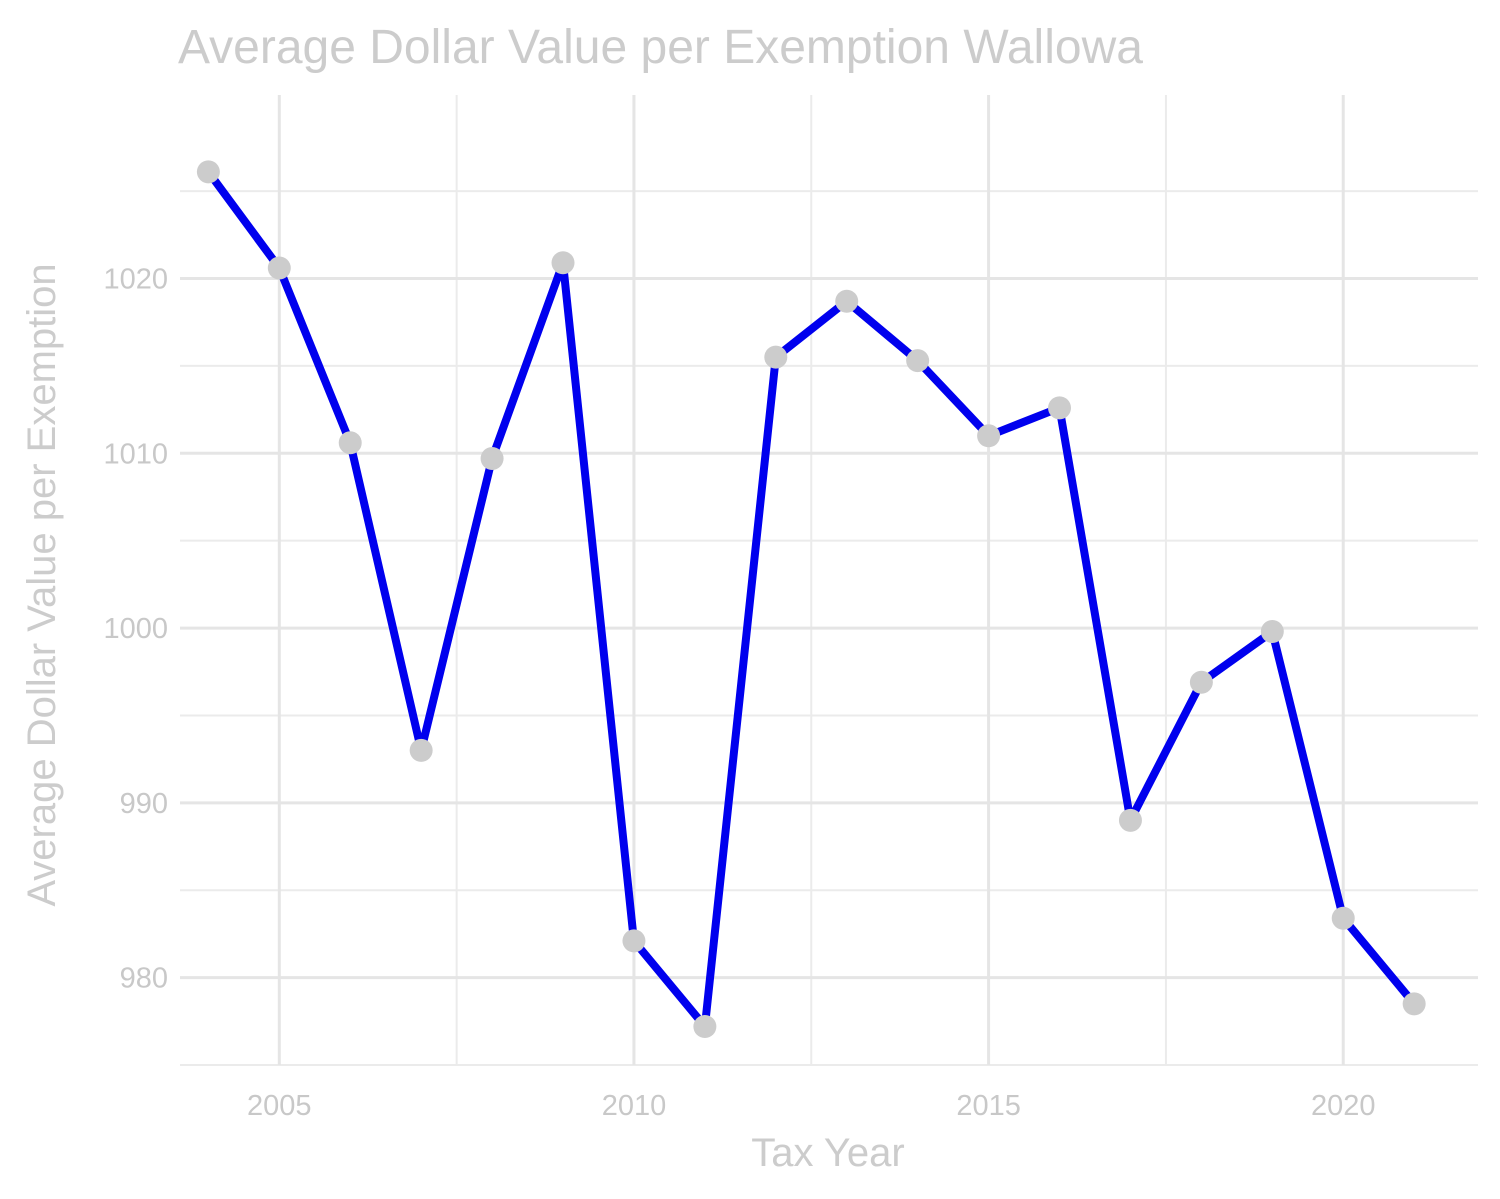 The height and width of the screenshot is (1199, 1500). I want to click on y-tick-label: 1000, so click(135, 629).